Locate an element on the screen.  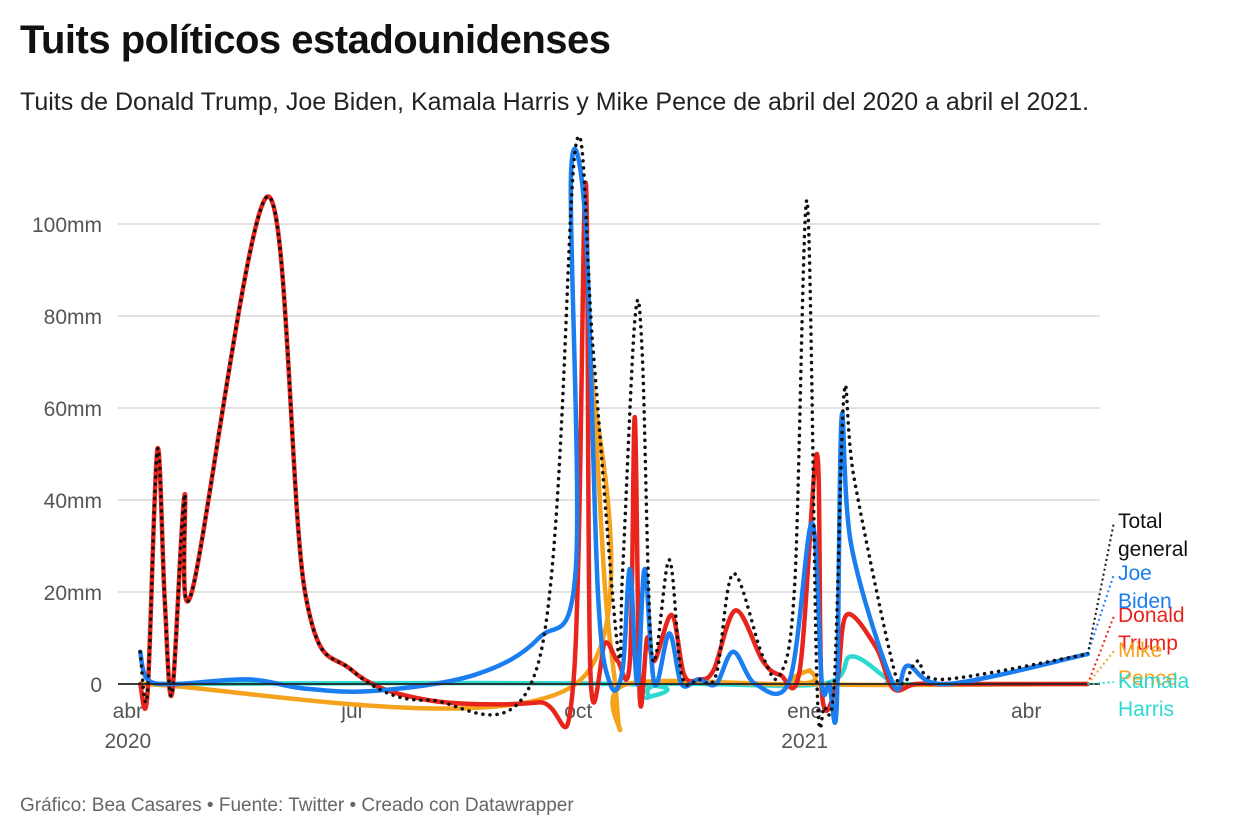
legend-label-donald-trump: Trump is located at coordinates (1148, 643).